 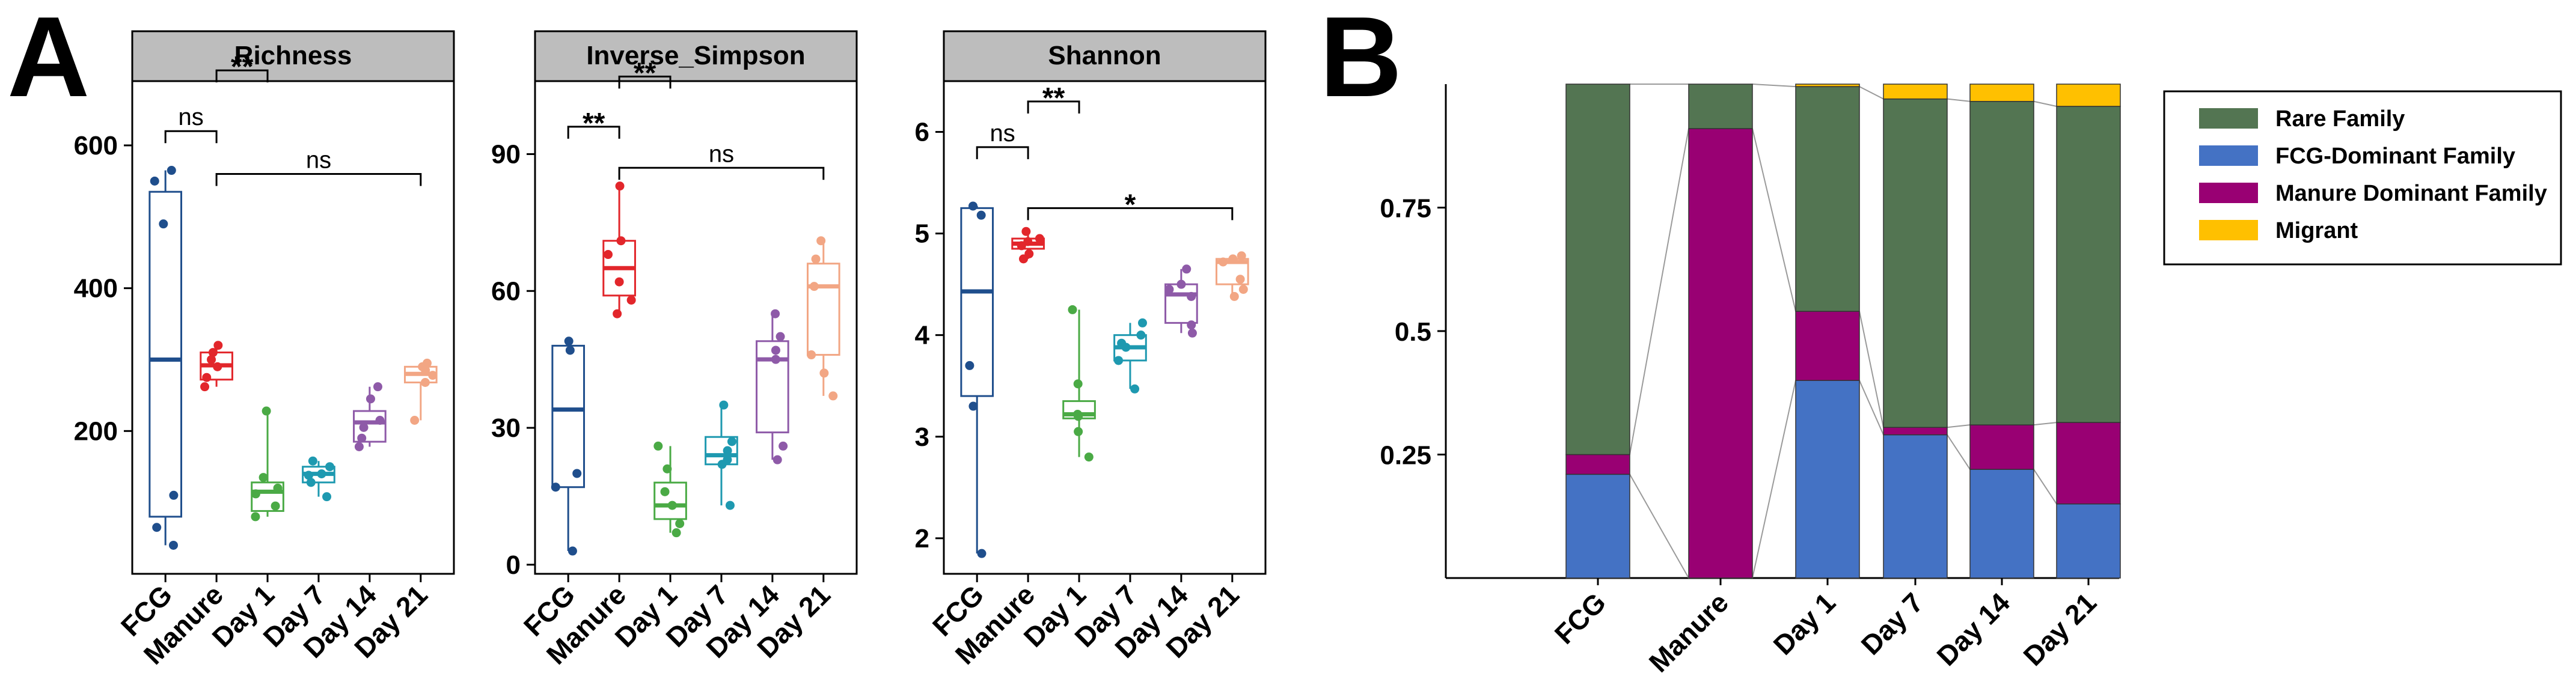 What do you see at coordinates (2228, 193) in the screenshot?
I see `legend-swatch-manure-dominant` at bounding box center [2228, 193].